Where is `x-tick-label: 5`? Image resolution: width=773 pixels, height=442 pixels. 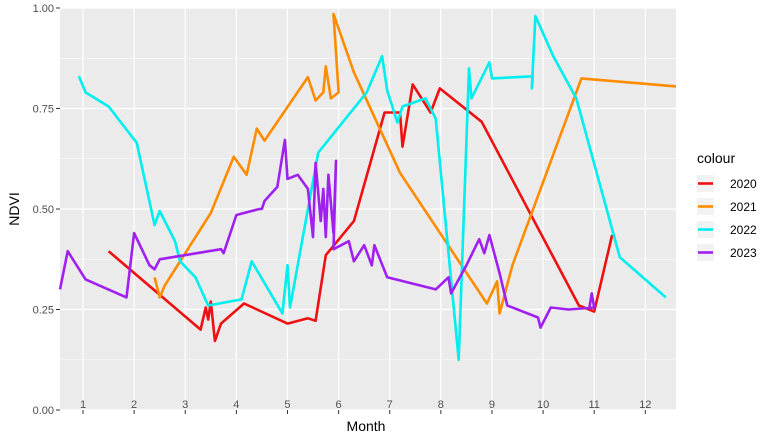
x-tick-label: 5 is located at coordinates (287, 405).